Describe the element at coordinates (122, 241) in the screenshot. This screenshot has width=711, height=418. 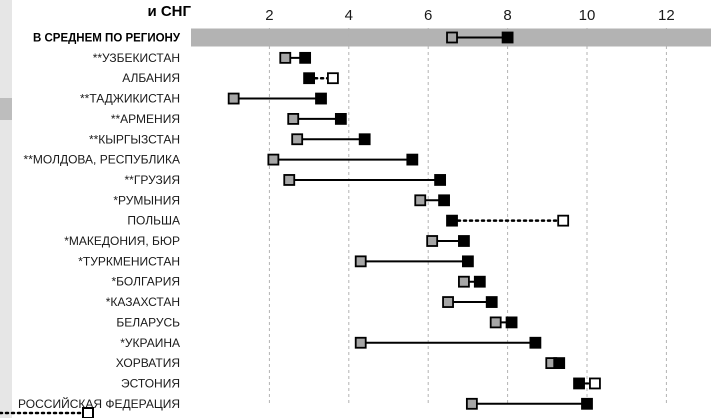
I see `category-label: *МАКЕДОНИЯ, БЮР` at that location.